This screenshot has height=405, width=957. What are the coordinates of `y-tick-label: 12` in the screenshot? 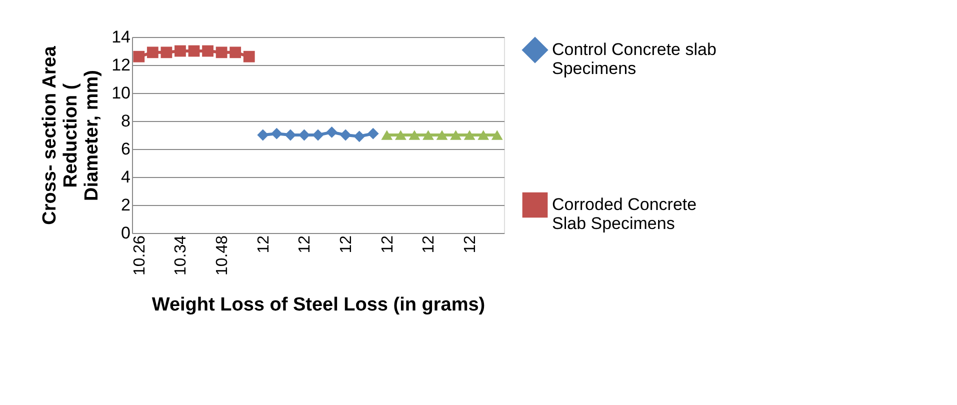 It's located at (121, 65).